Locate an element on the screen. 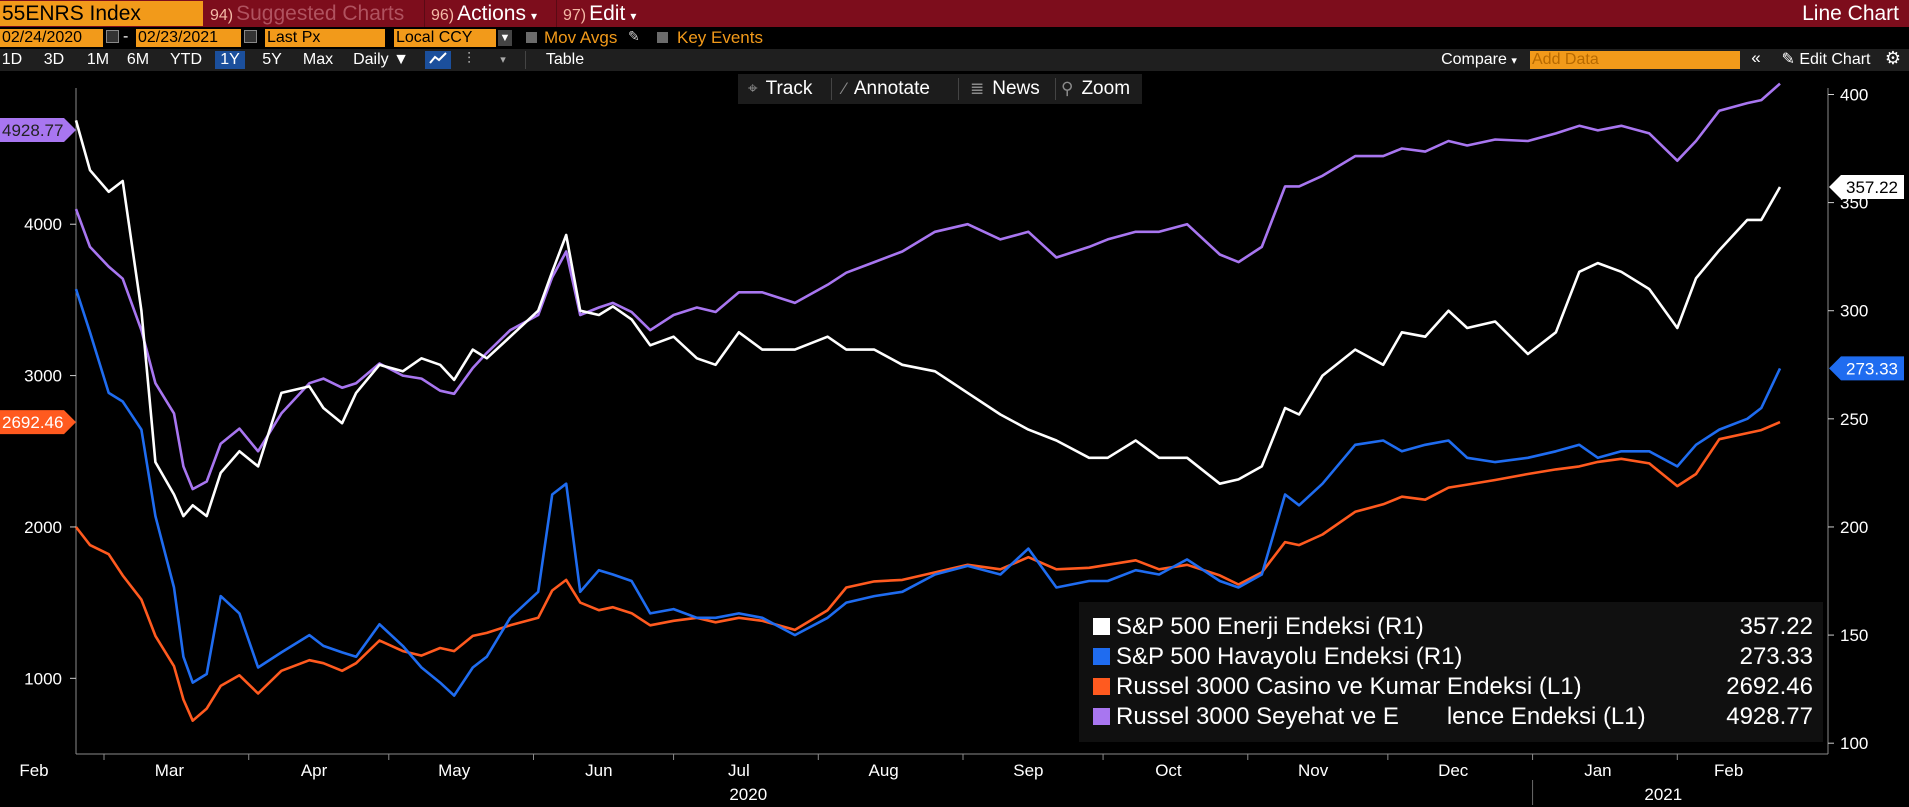  right-tick-label: 300 is located at coordinates (1854, 311).